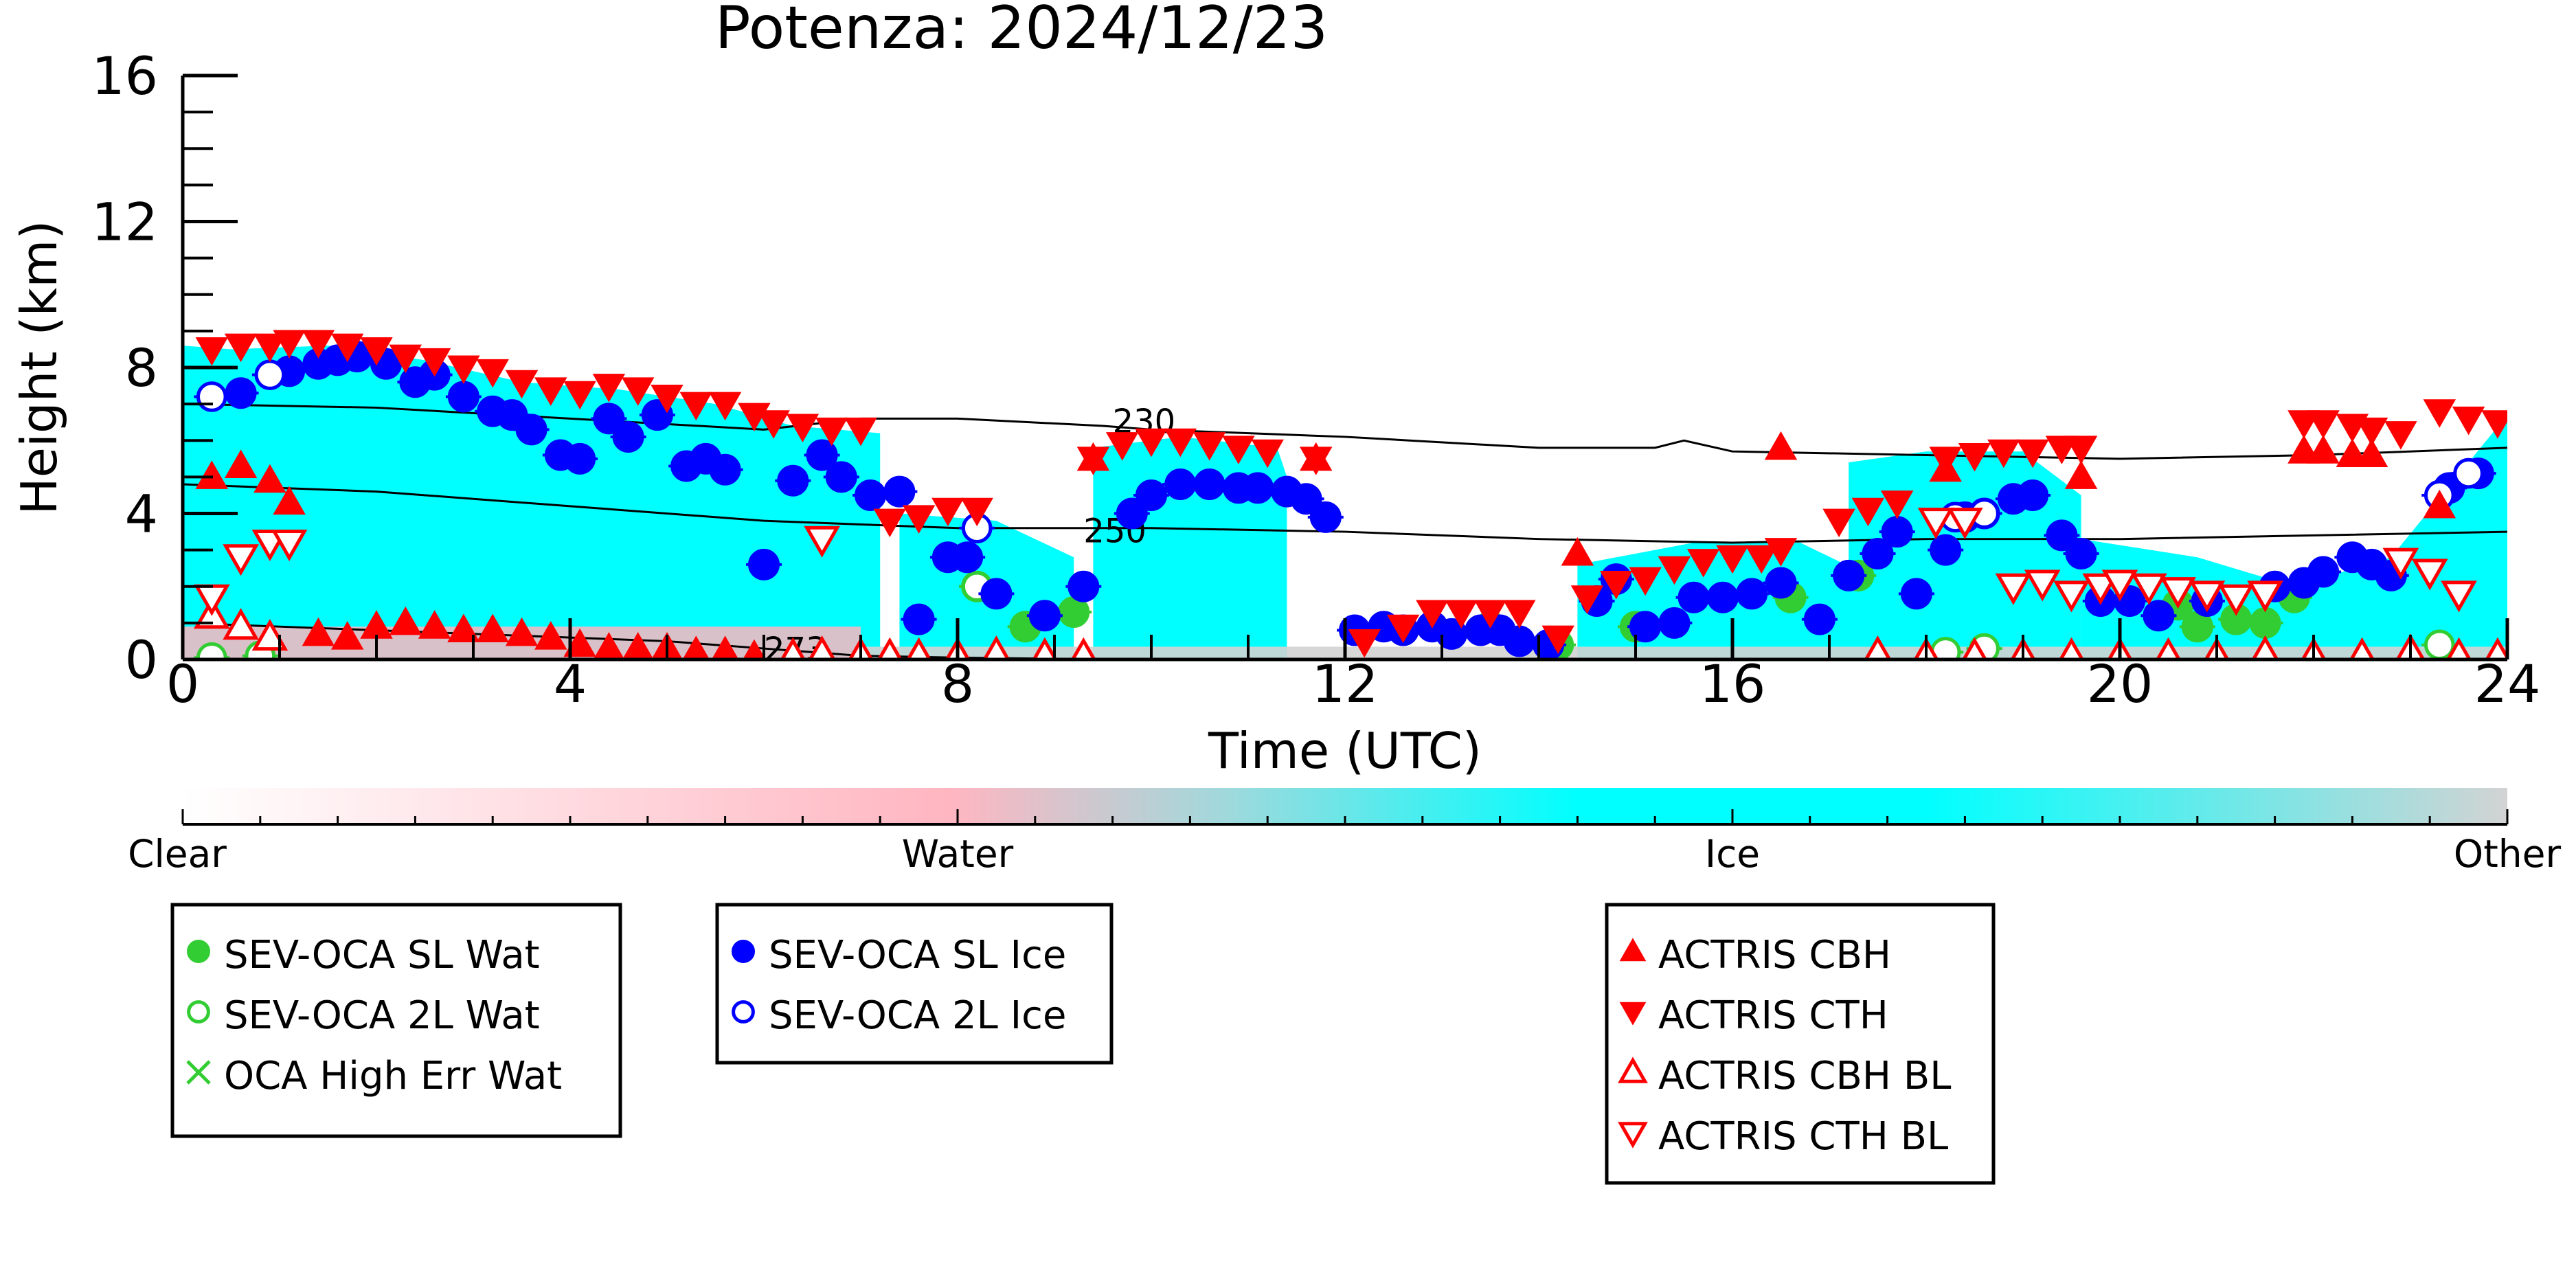 The height and width of the screenshot is (1288, 2576). What do you see at coordinates (958, 854) in the screenshot?
I see `colorbar-label-water: Water` at bounding box center [958, 854].